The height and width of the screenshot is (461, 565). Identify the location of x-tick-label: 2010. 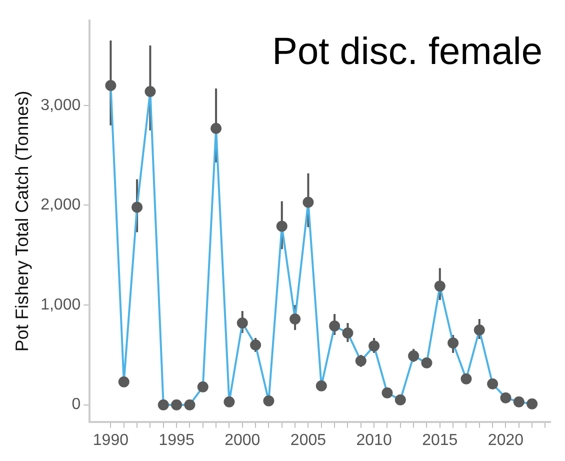
(374, 440).